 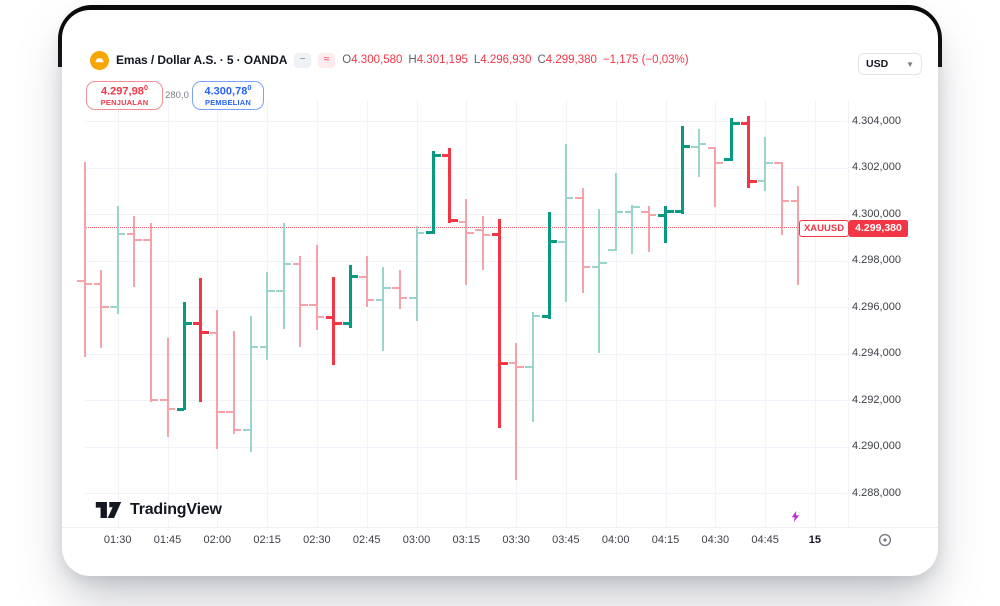 I want to click on symbol-title: Emas / Dollar A.S. · 5 · OANDA, so click(x=202, y=60).